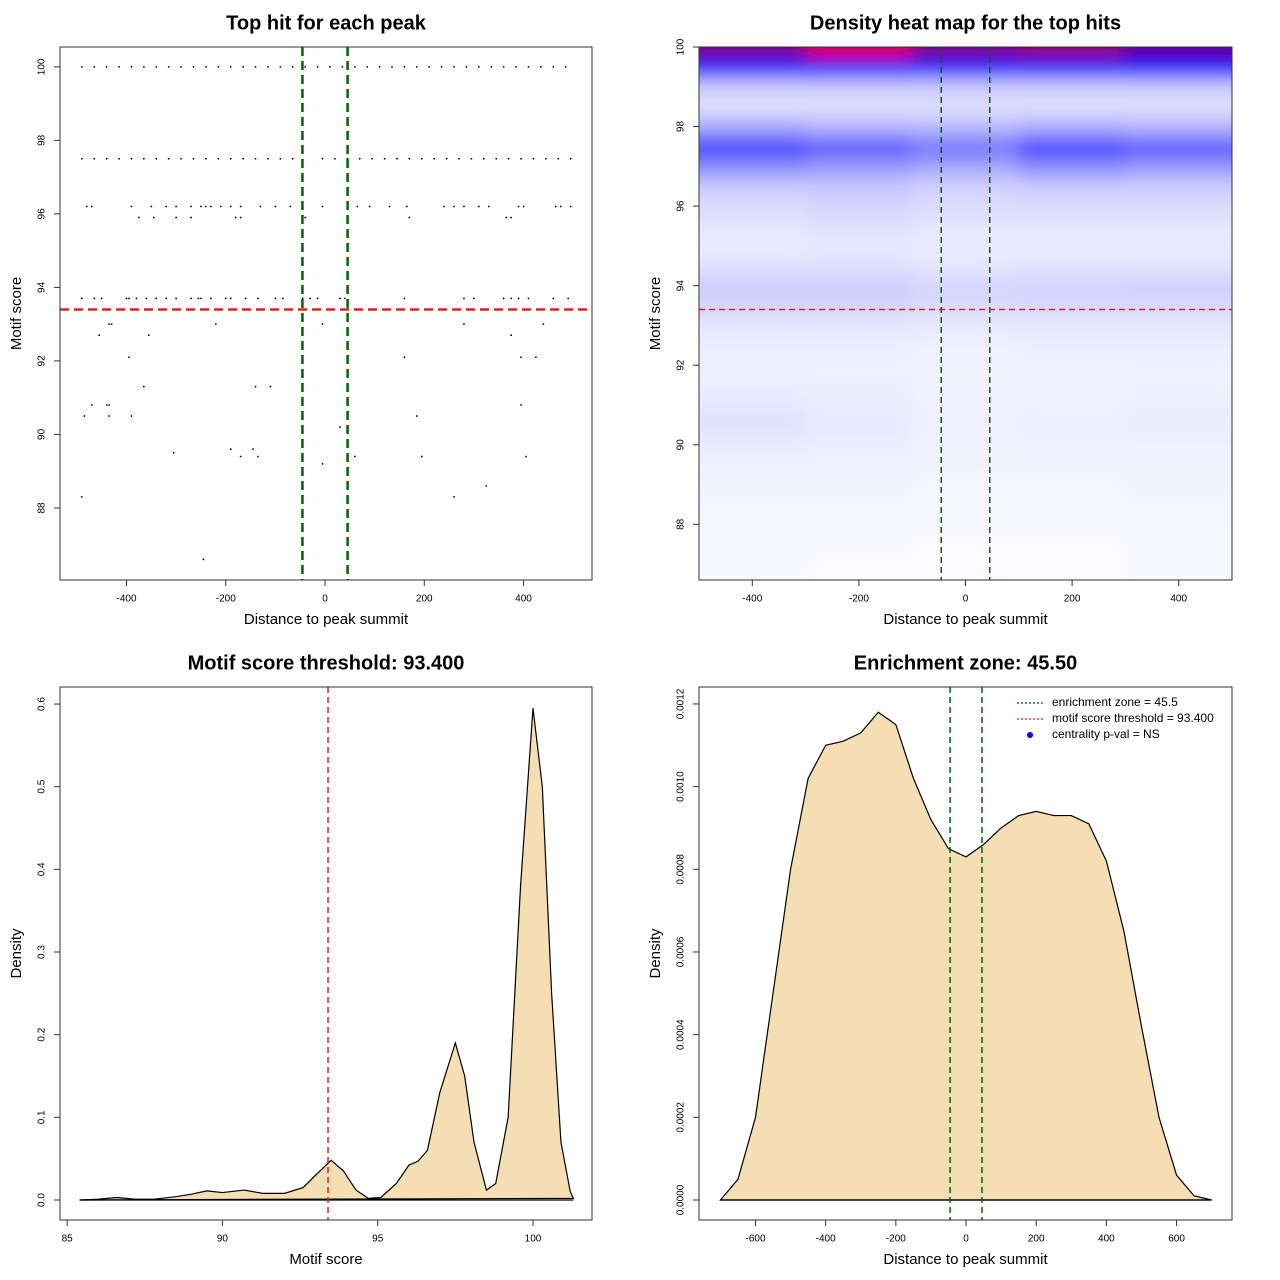  I want to click on x-tick-label: 0, so click(966, 599).